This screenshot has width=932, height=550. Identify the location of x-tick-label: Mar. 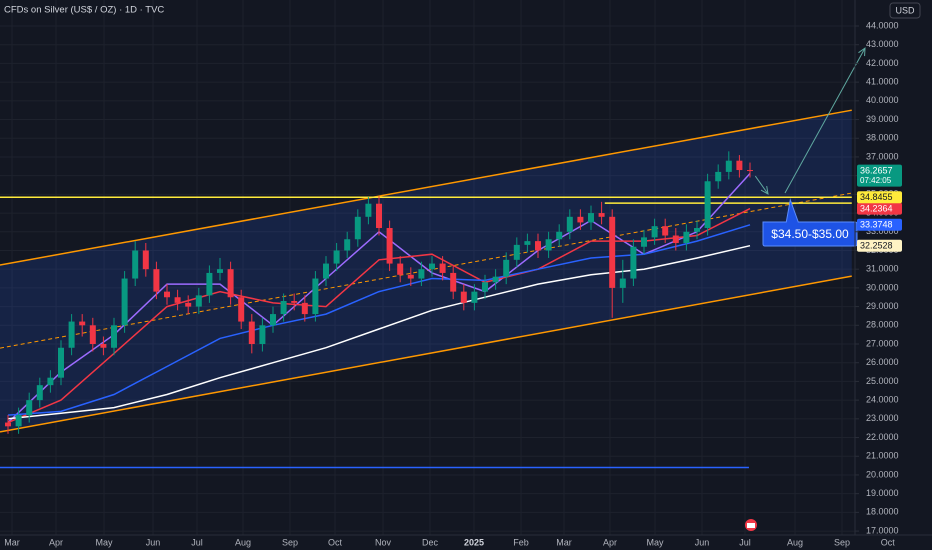
(12, 542).